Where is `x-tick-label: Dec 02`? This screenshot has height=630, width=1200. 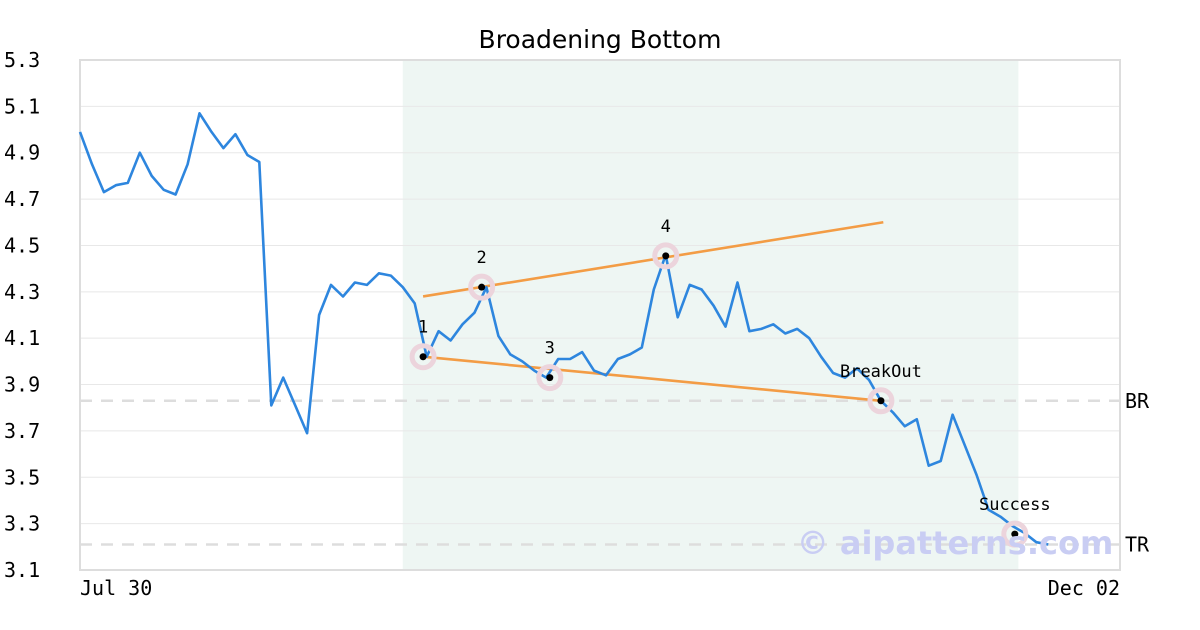
x-tick-label: Dec 02 is located at coordinates (1084, 588).